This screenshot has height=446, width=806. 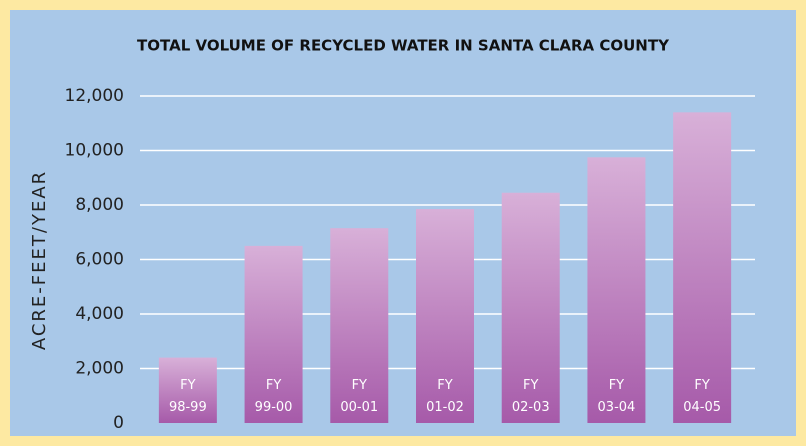 What do you see at coordinates (99, 369) in the screenshot?
I see `y-tick-label: 2,000` at bounding box center [99, 369].